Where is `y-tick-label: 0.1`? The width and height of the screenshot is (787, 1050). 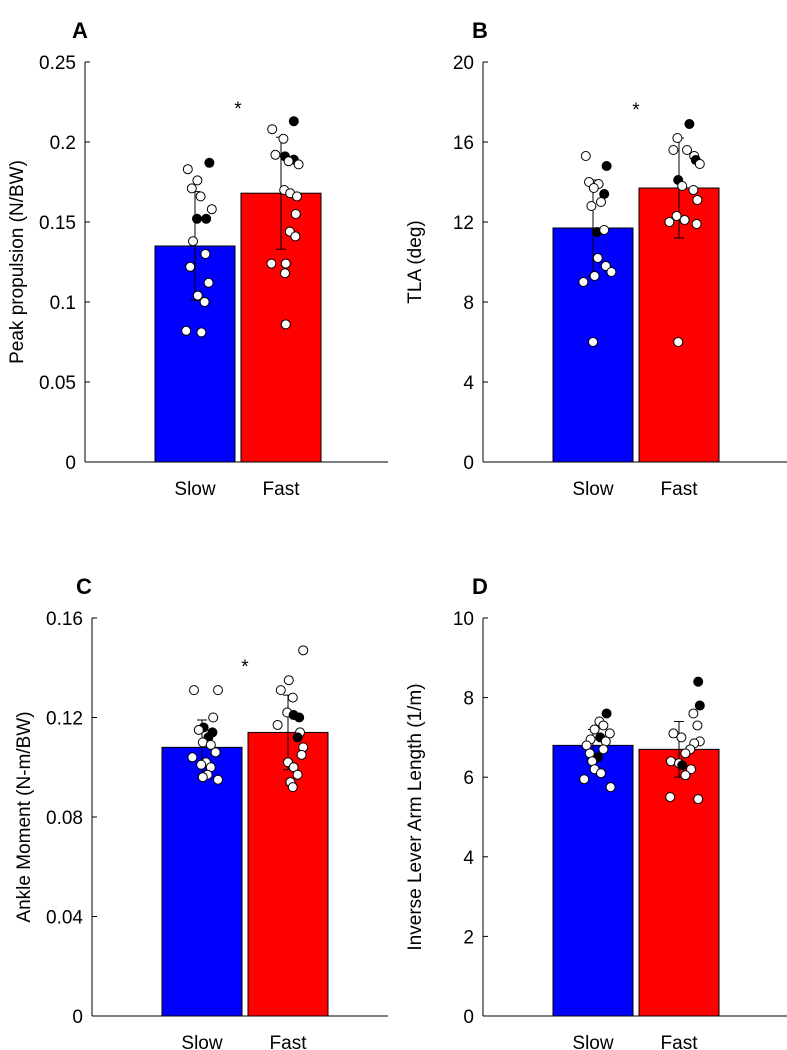
y-tick-label: 0.1 is located at coordinates (63, 303).